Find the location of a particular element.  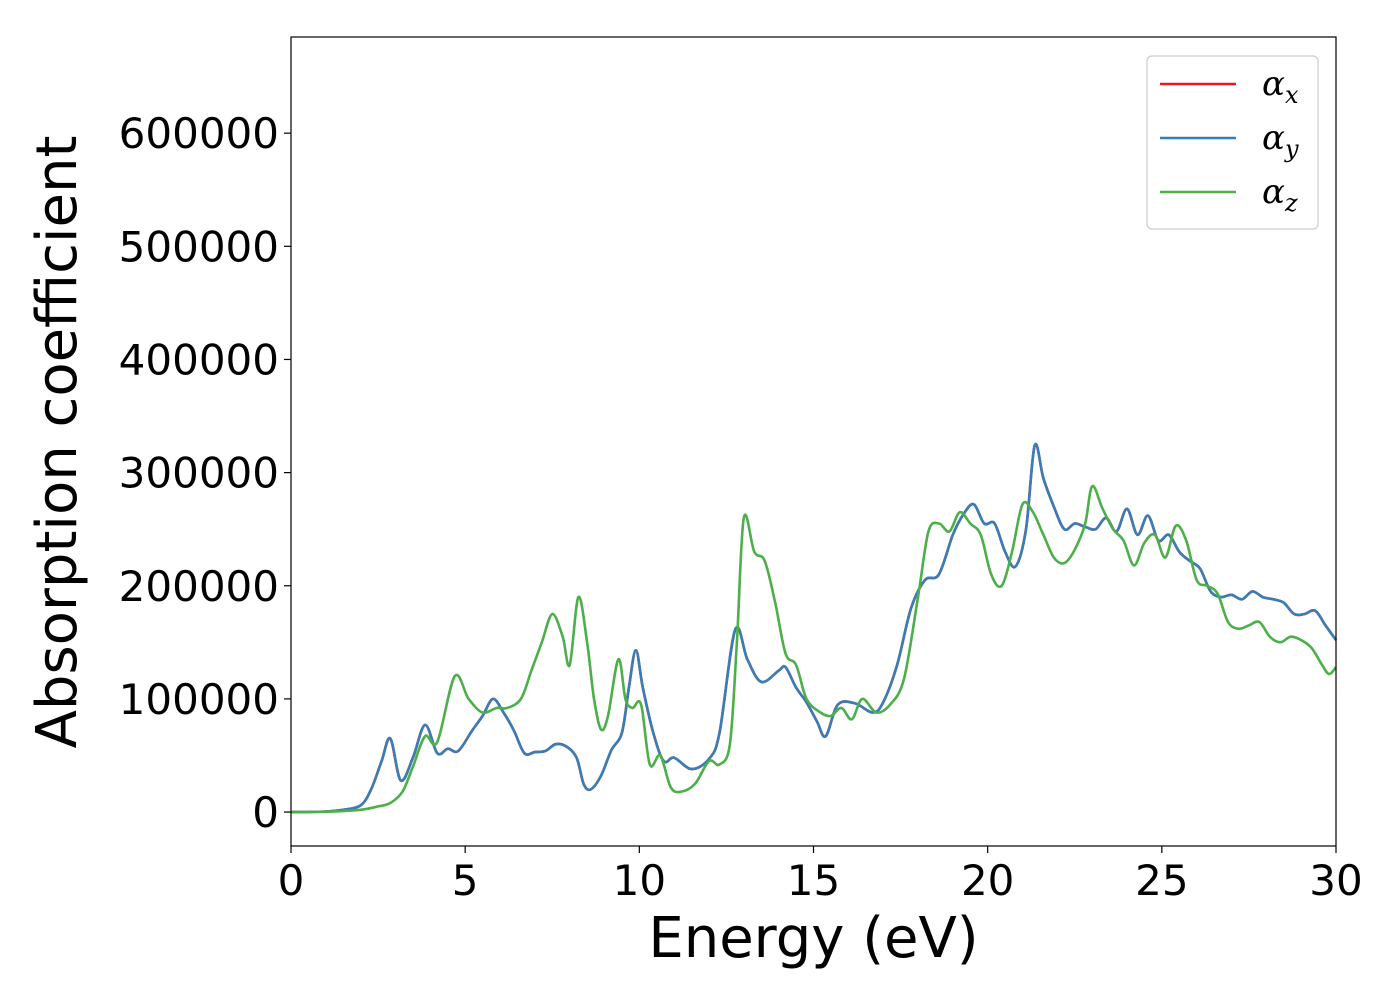

x-axis-title: Energy (eV) is located at coordinates (813, 938).